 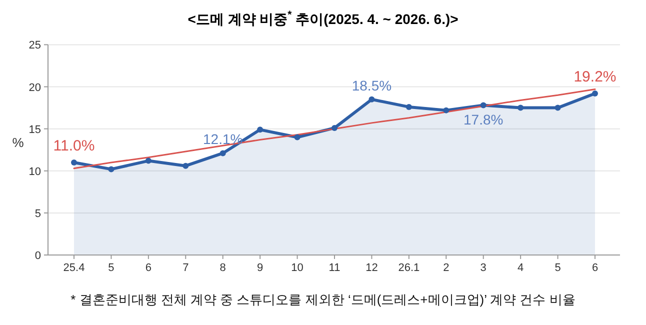 What do you see at coordinates (223, 139) in the screenshot?
I see `data-label: 12.1%` at bounding box center [223, 139].